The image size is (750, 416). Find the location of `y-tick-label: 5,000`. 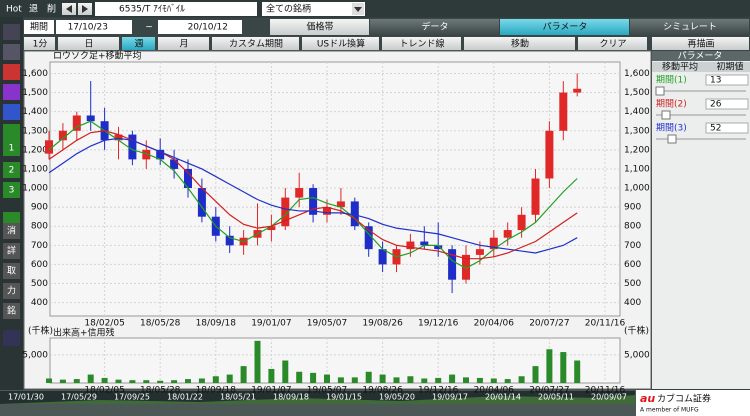

y-tick-label: 5,000 is located at coordinates (637, 355).